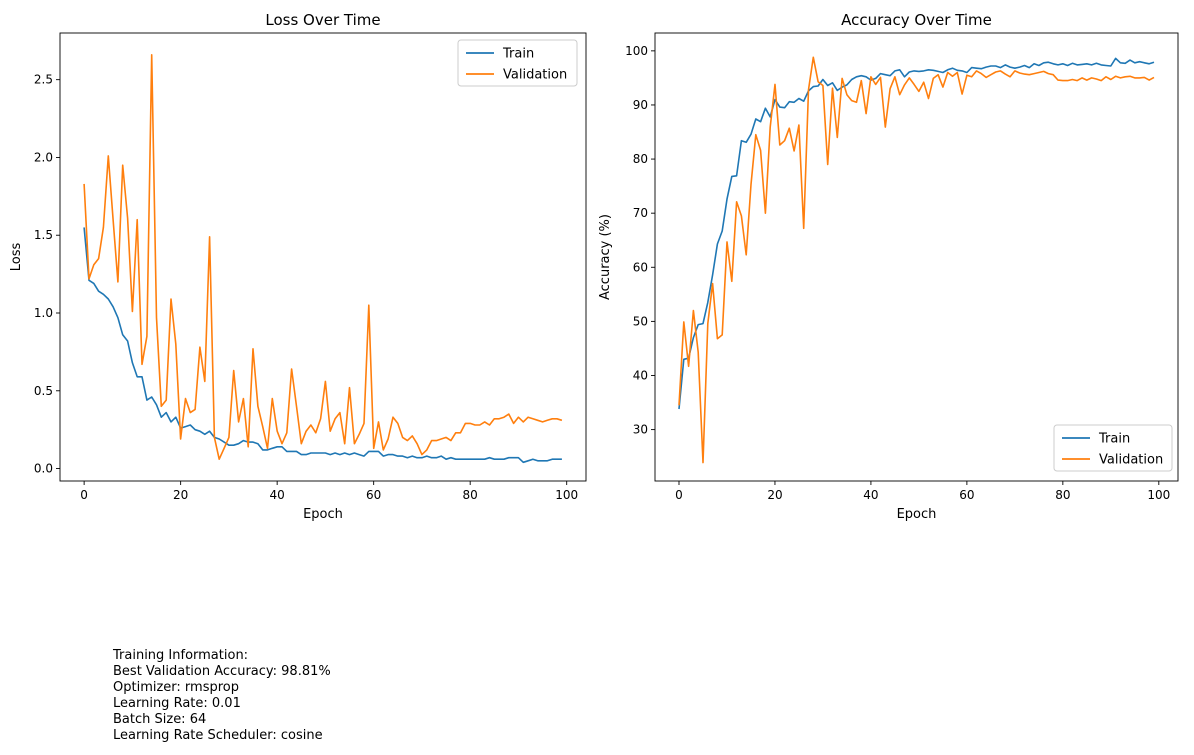 The width and height of the screenshot is (1194, 755). Describe the element at coordinates (640, 375) in the screenshot. I see `y-tick-label: 40` at that location.